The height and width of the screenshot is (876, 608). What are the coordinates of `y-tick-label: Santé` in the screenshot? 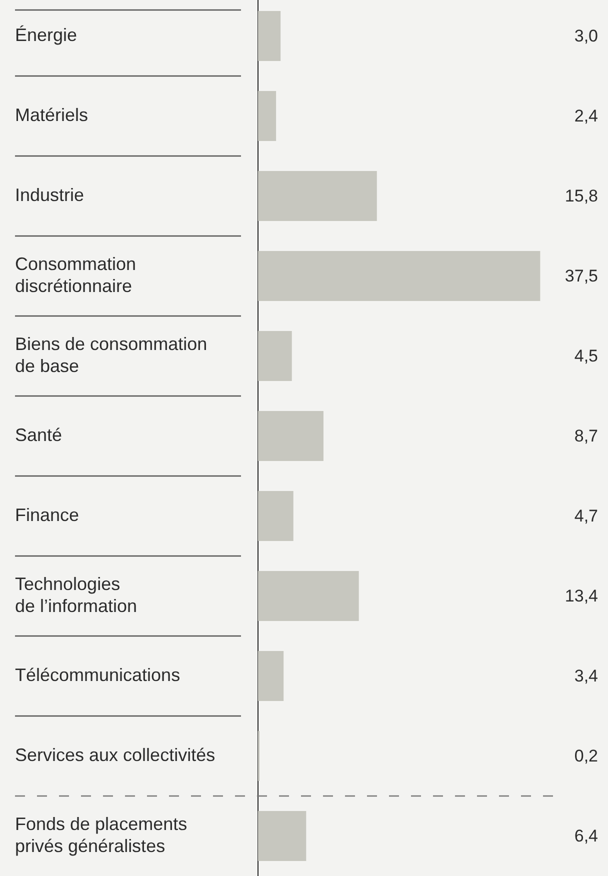 It's located at (38, 434).